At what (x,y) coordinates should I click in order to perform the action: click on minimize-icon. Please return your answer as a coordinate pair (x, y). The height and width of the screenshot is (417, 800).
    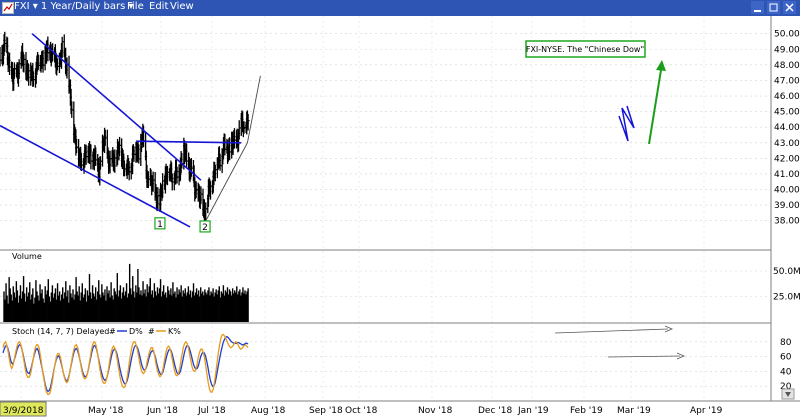
    Looking at the image, I should click on (757, 7).